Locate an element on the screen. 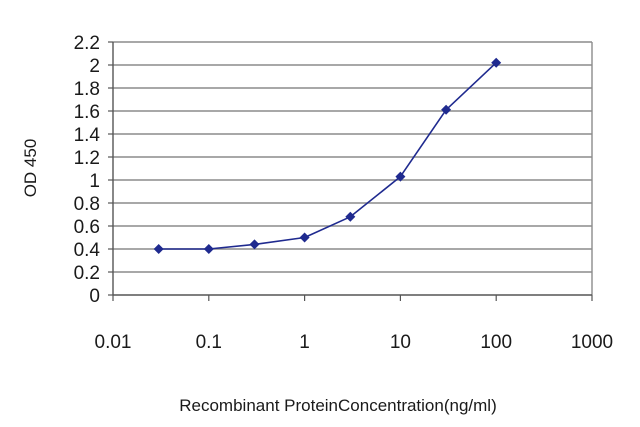 The width and height of the screenshot is (640, 427). x-tick-label-0: 0.01 is located at coordinates (113, 342).